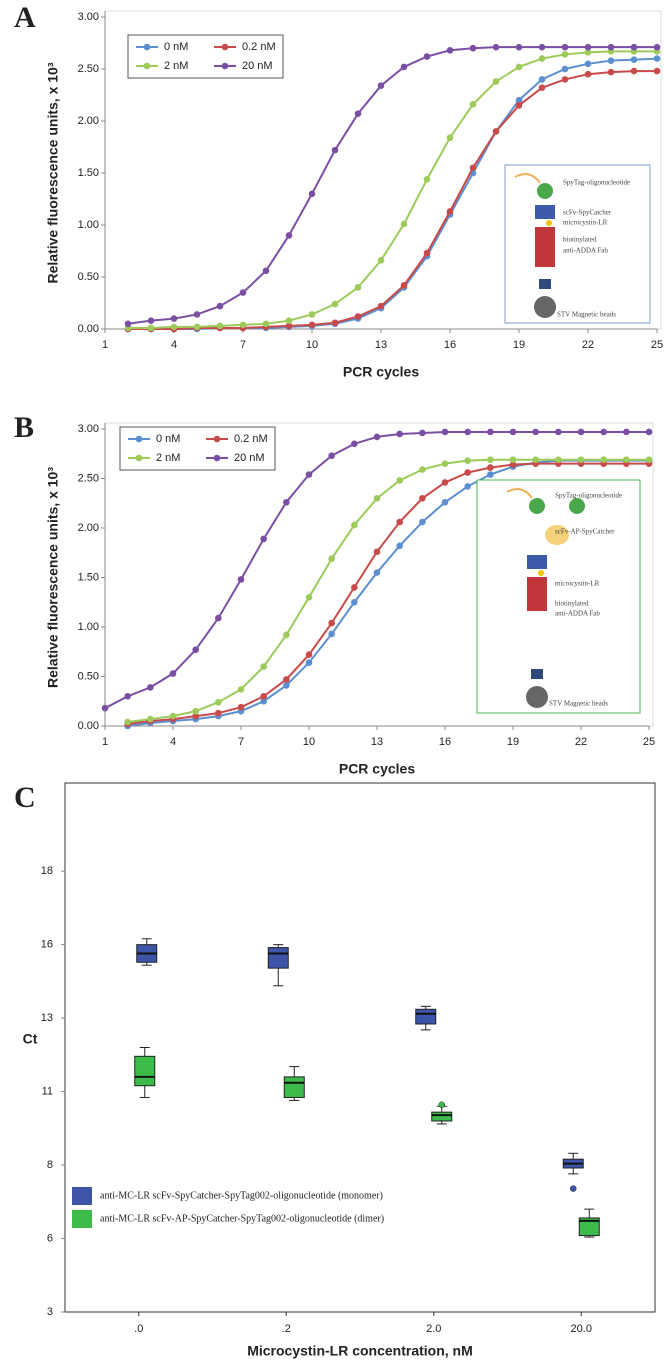  Describe the element at coordinates (377, 742) in the screenshot. I see `x-tick-label: 13` at that location.